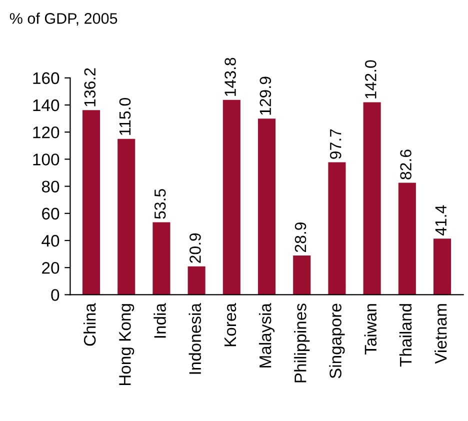 The image size is (468, 421). I want to click on data-label: 97.7, so click(336, 144).